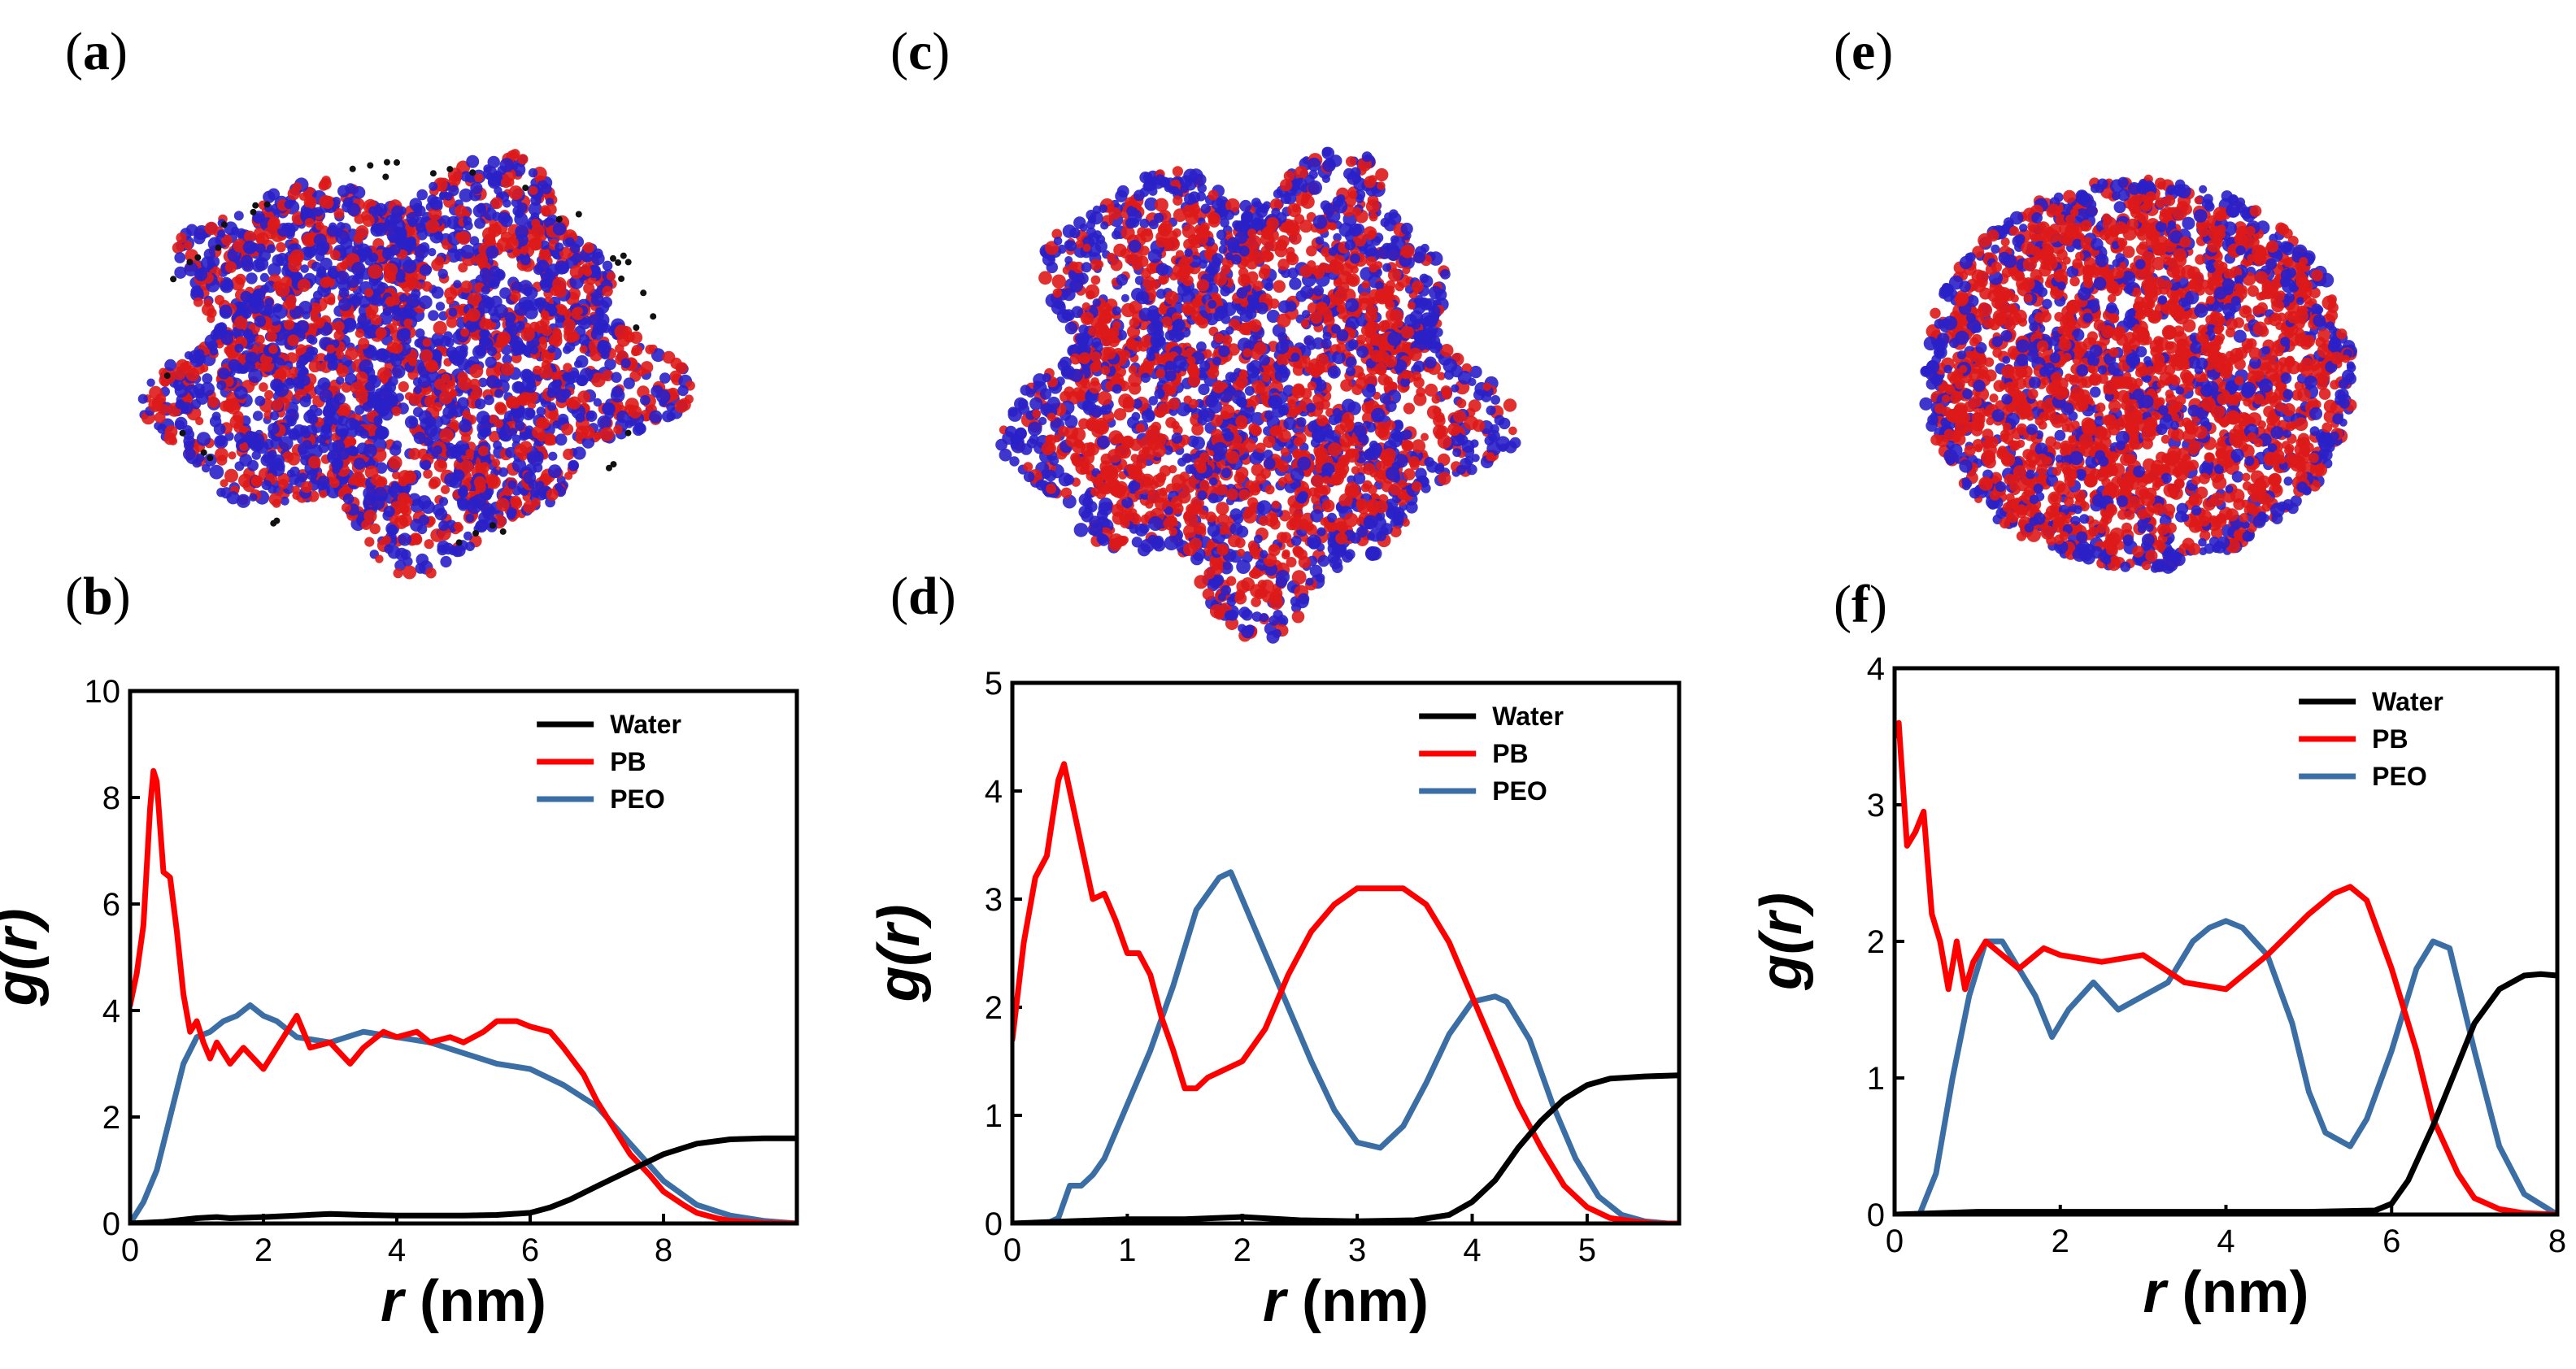 This screenshot has height=1369, width=2576. What do you see at coordinates (923, 596) in the screenshot?
I see `panel-label-d: (d)` at bounding box center [923, 596].